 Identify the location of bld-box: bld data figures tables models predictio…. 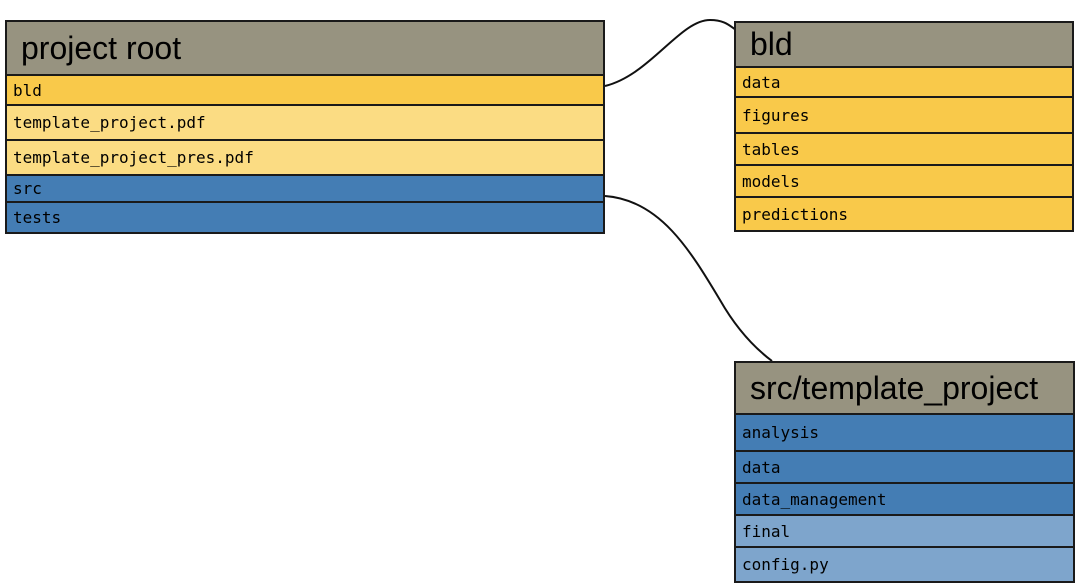
(904, 126).